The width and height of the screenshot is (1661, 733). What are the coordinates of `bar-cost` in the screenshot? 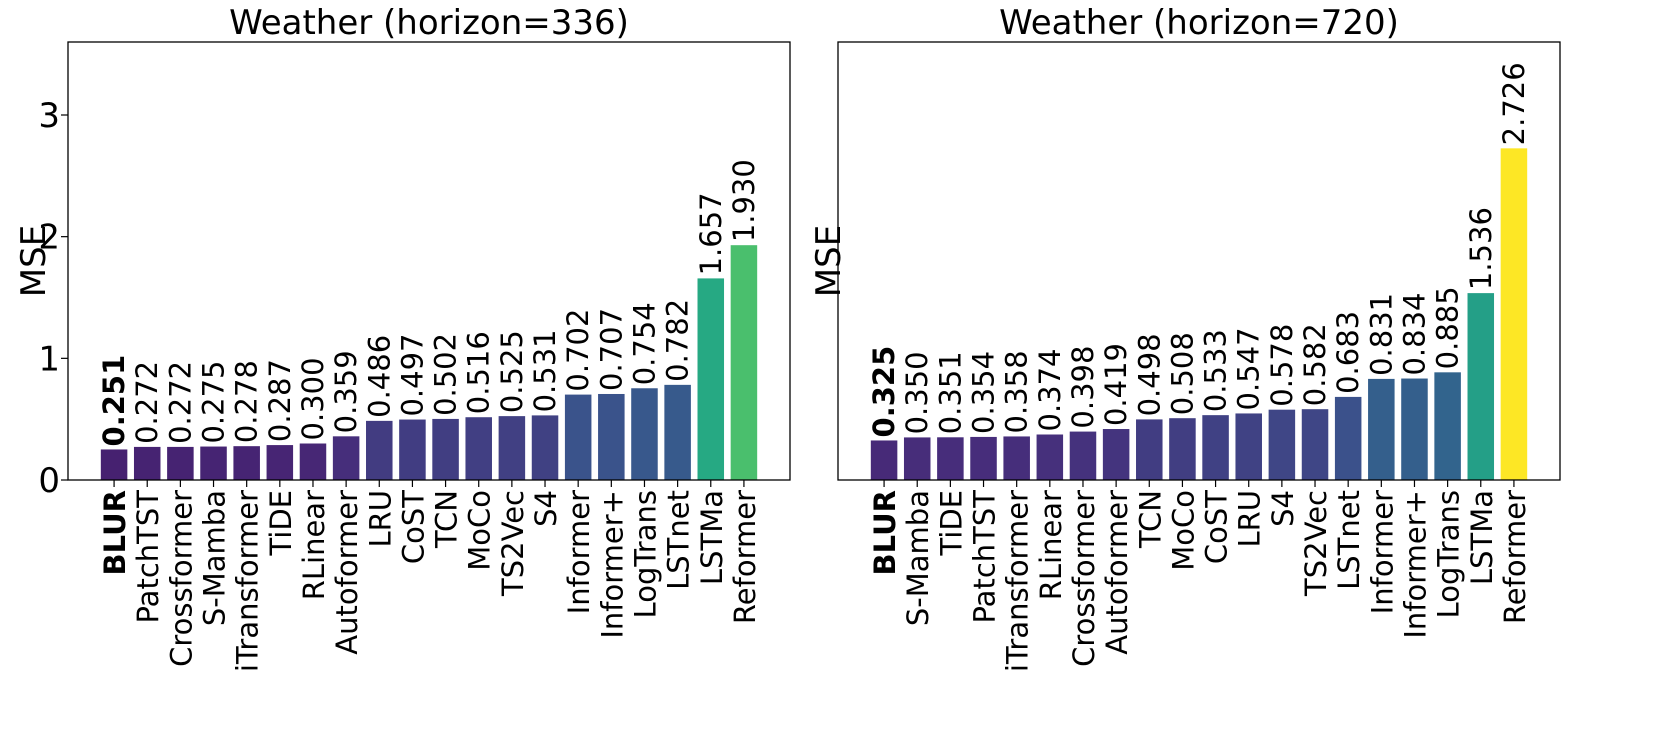 It's located at (1215, 447).